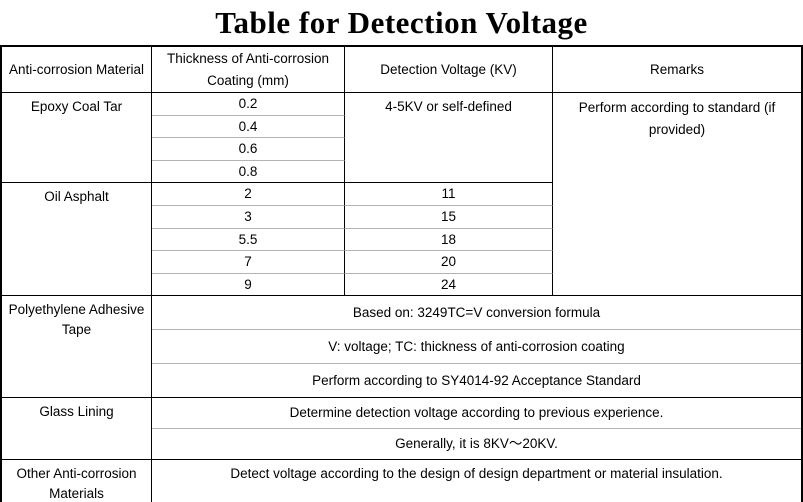 The height and width of the screenshot is (502, 803). What do you see at coordinates (77, 138) in the screenshot?
I see `material-epoxy: Epoxy Coal Tar` at bounding box center [77, 138].